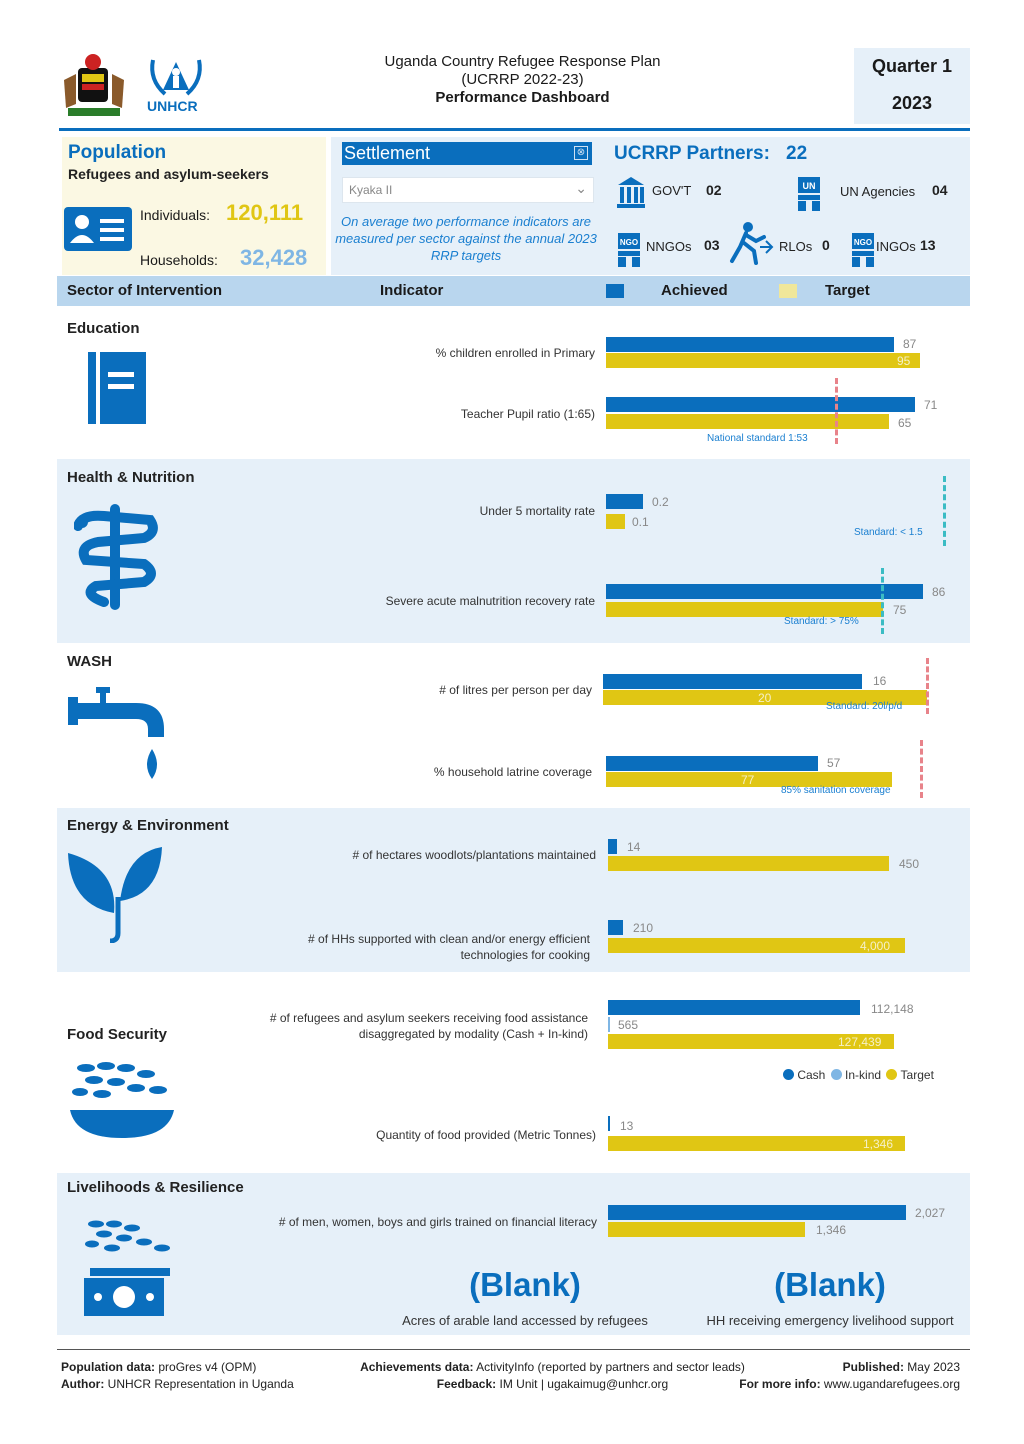 The height and width of the screenshot is (1444, 1024). I want to click on target-legend-swatch, so click(788, 291).